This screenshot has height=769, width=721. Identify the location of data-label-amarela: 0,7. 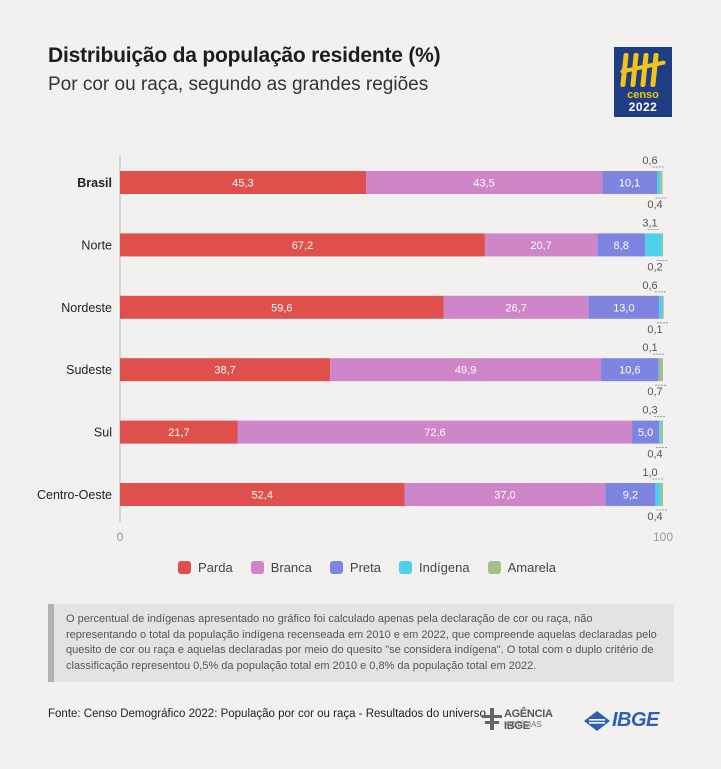
(654, 392).